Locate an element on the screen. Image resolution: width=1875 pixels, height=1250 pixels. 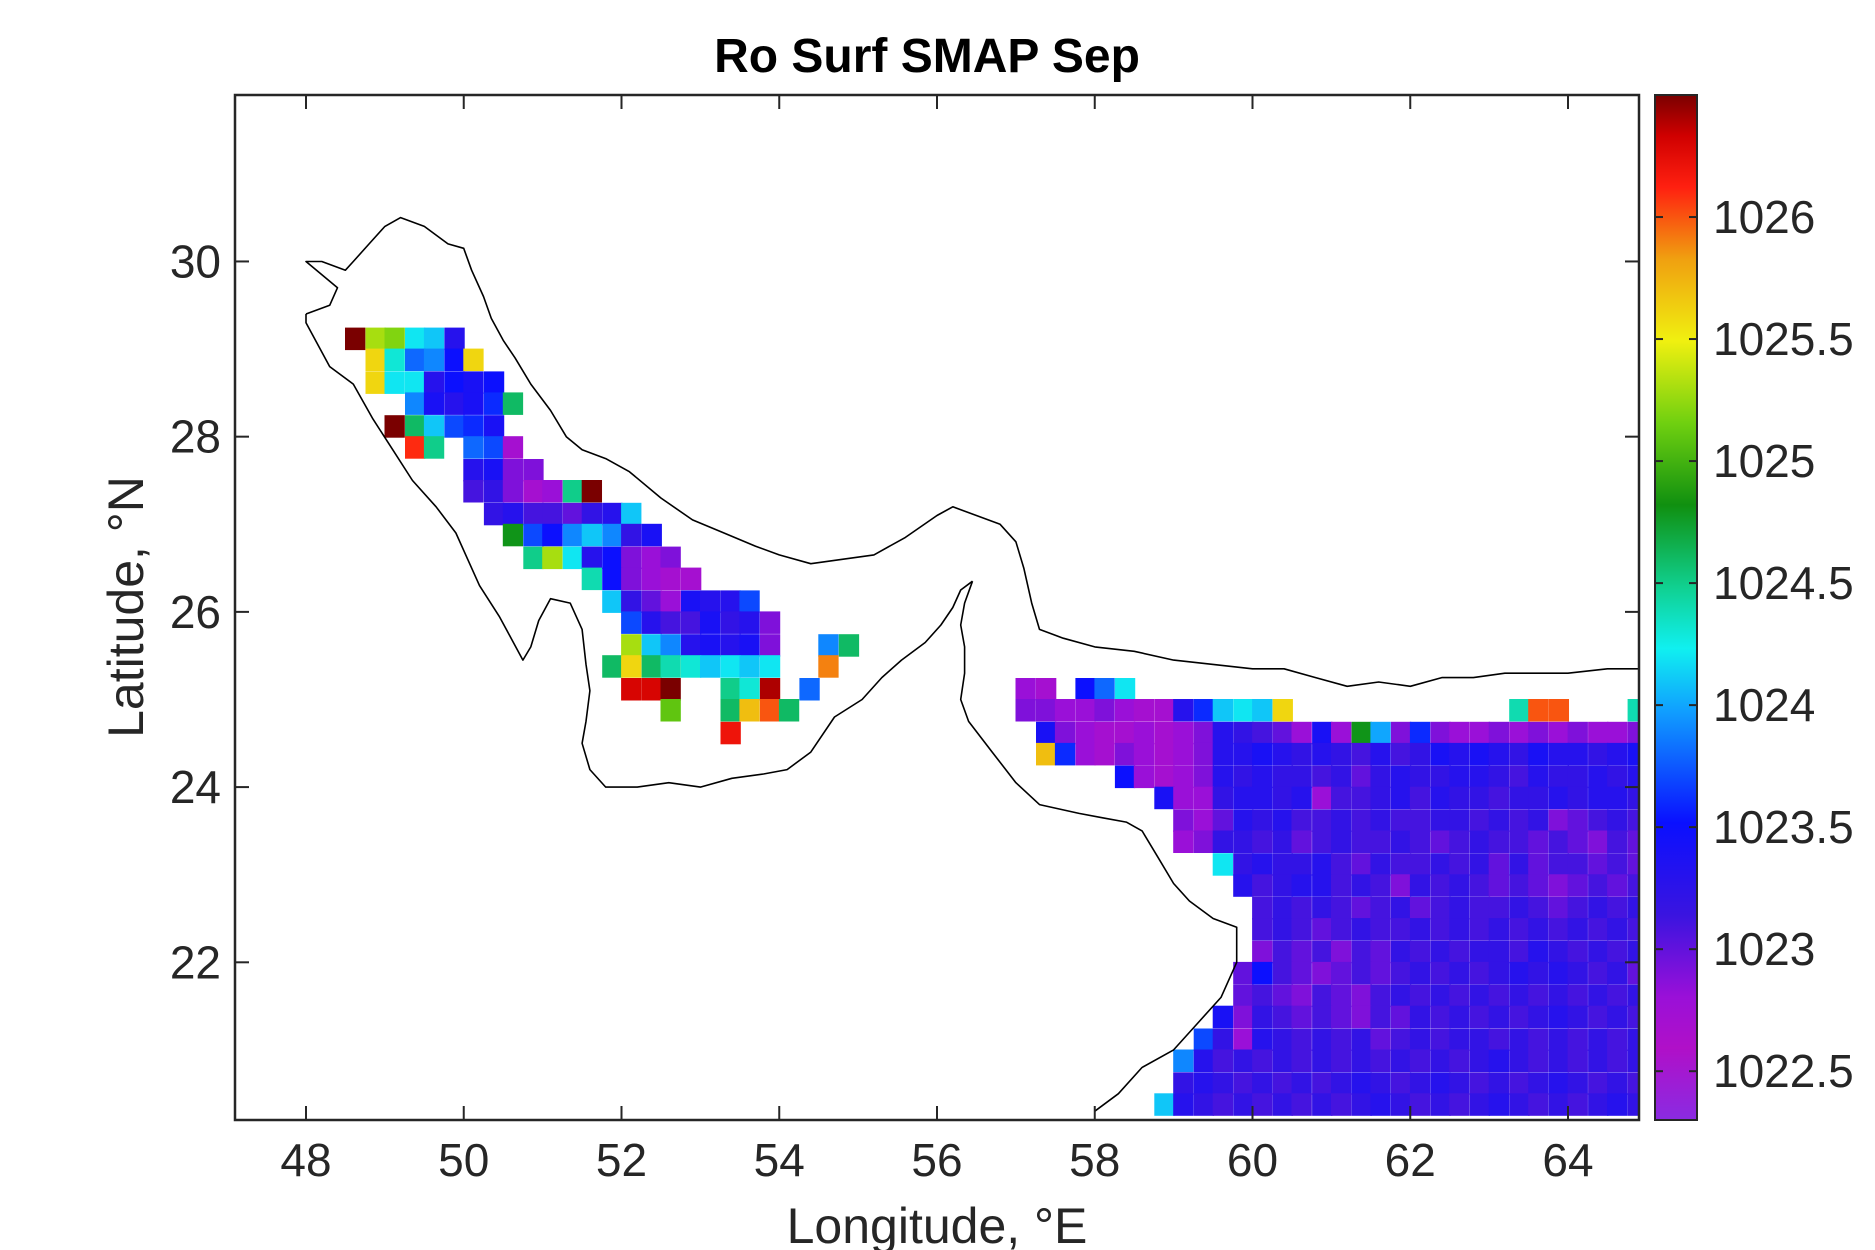
colorbar-gradient is located at coordinates (1676, 607).